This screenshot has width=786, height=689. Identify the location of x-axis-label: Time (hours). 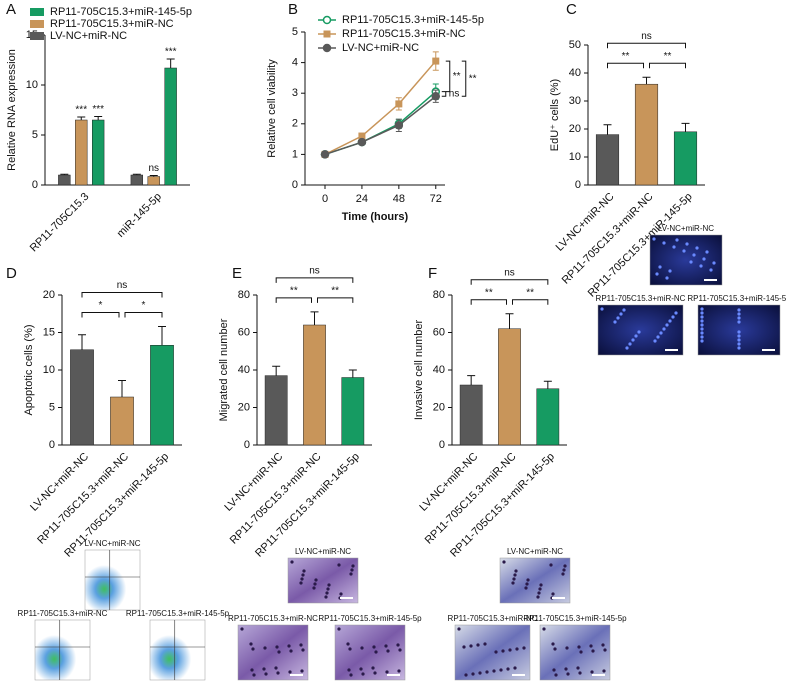
(375, 217).